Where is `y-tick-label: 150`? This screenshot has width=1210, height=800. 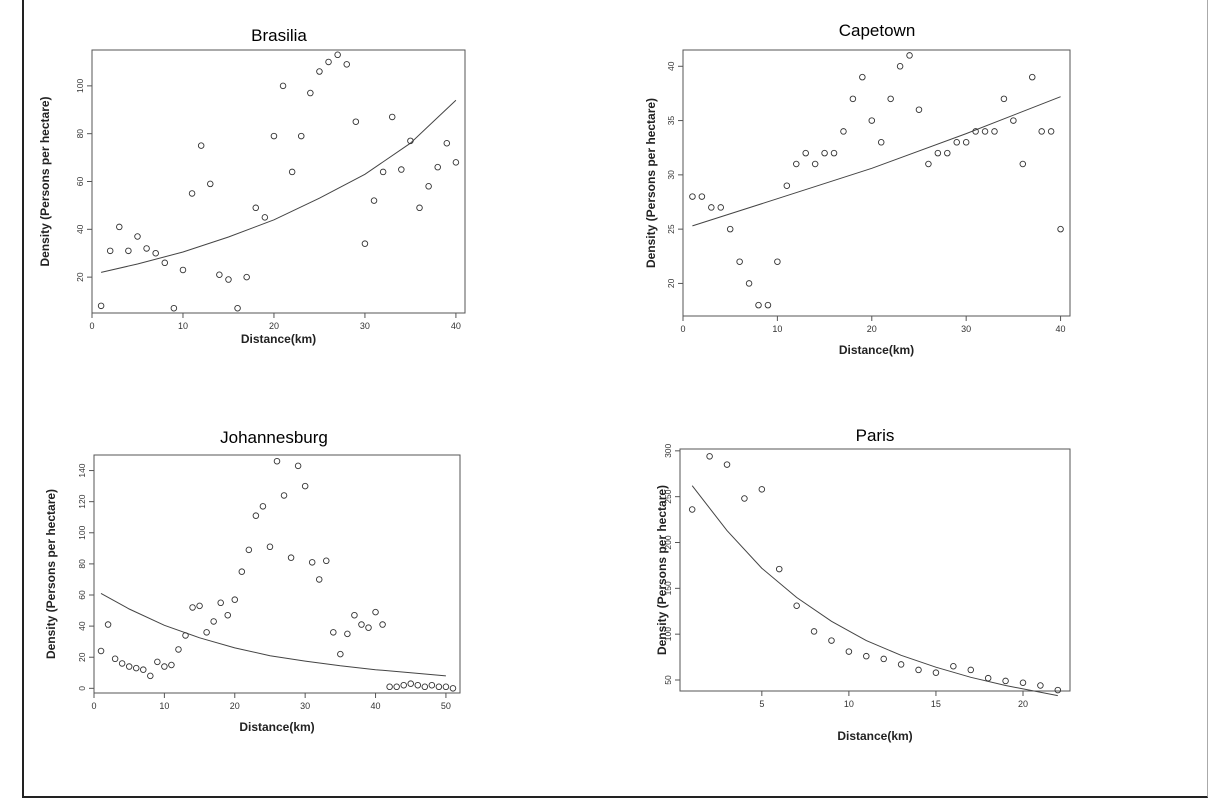 y-tick-label: 150 is located at coordinates (668, 588).